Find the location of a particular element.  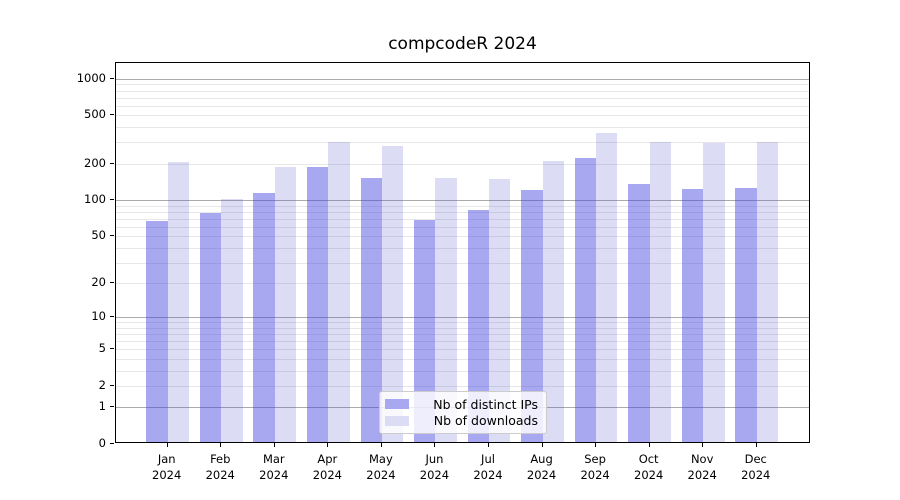

y-tick-label: 20 is located at coordinates (98, 282).